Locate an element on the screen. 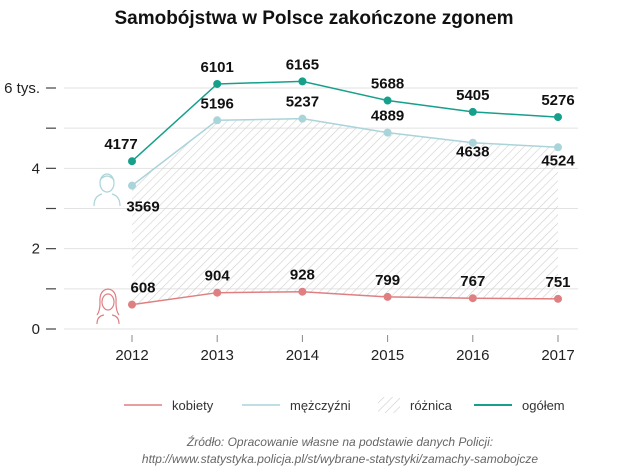 This screenshot has height=472, width=629. x-tick-label: 2015 is located at coordinates (387, 355).